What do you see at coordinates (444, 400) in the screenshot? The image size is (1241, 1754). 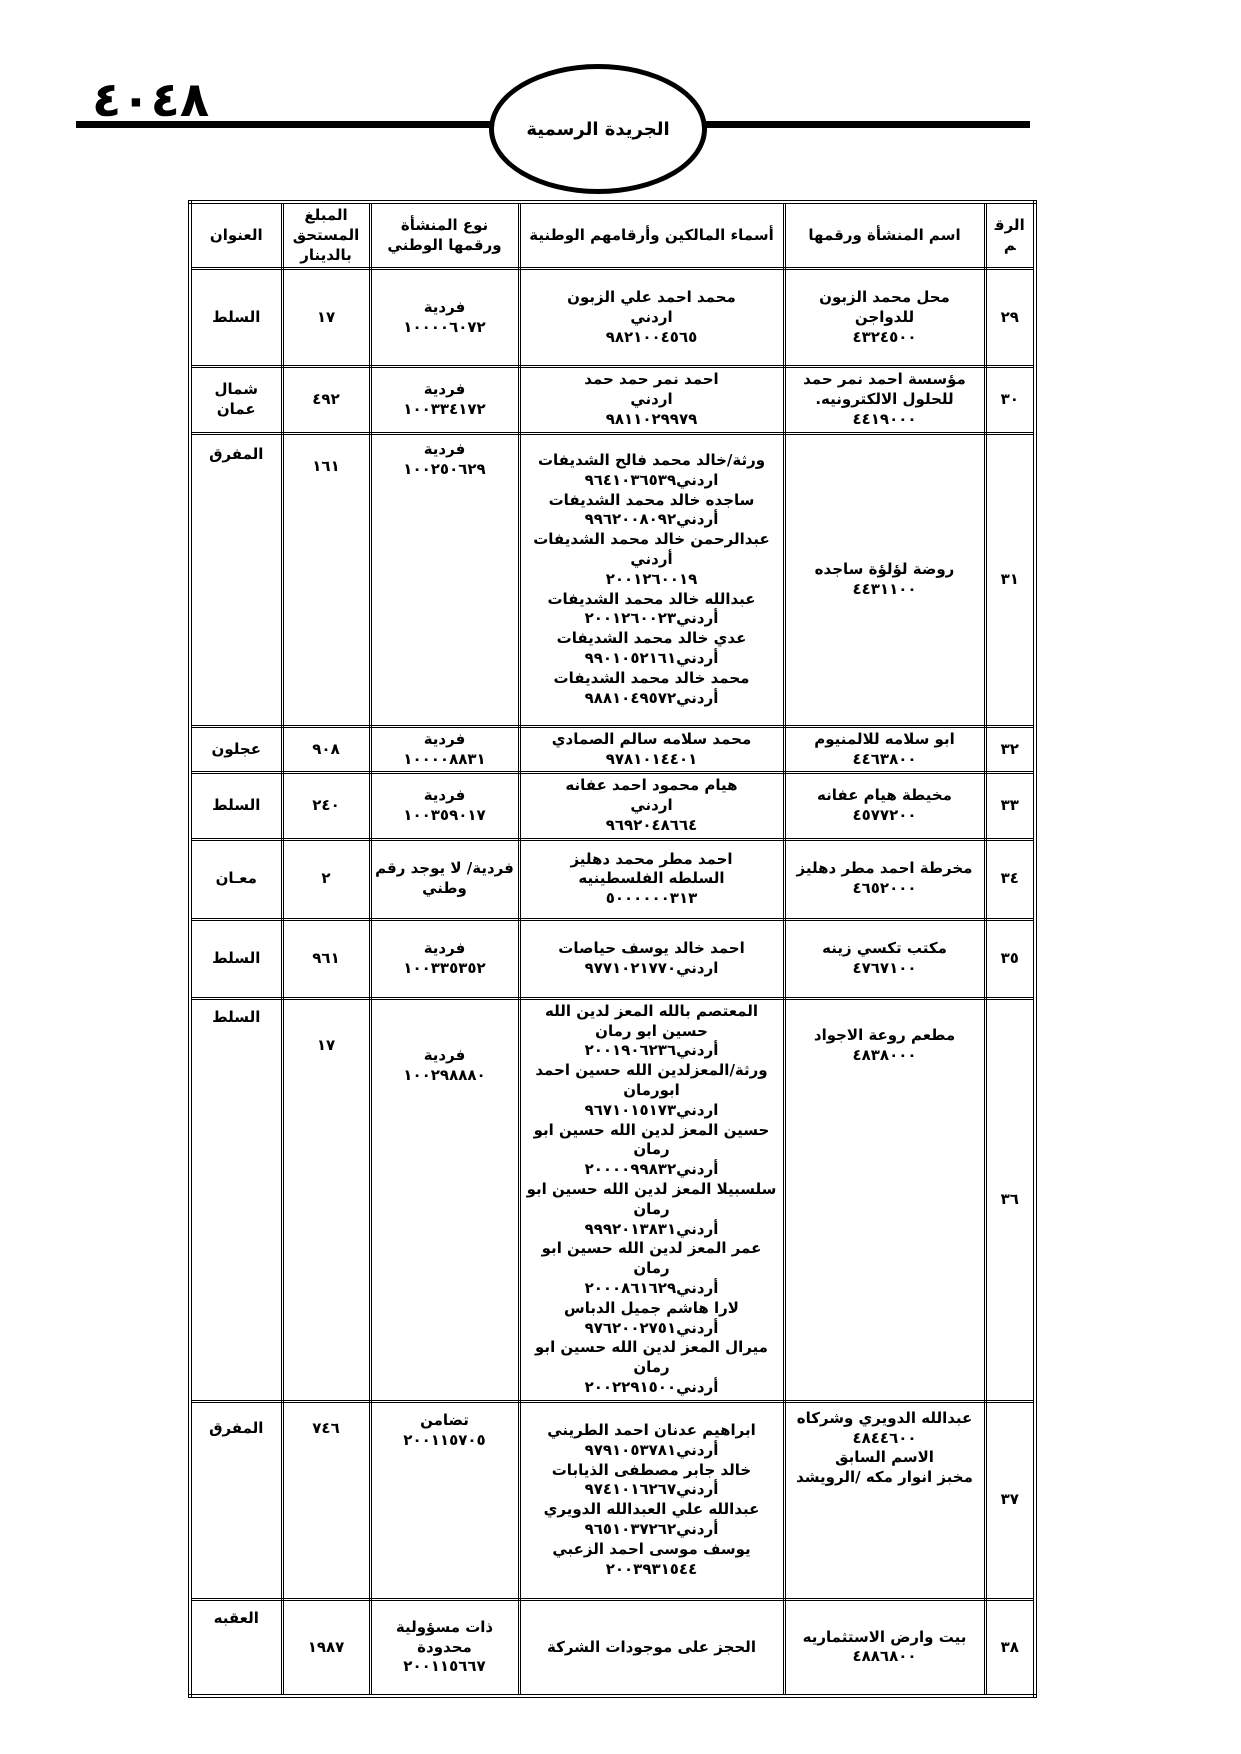 I see `establishment-type-cell: فردية ١٠٠٣٣٤١٧٢` at bounding box center [444, 400].